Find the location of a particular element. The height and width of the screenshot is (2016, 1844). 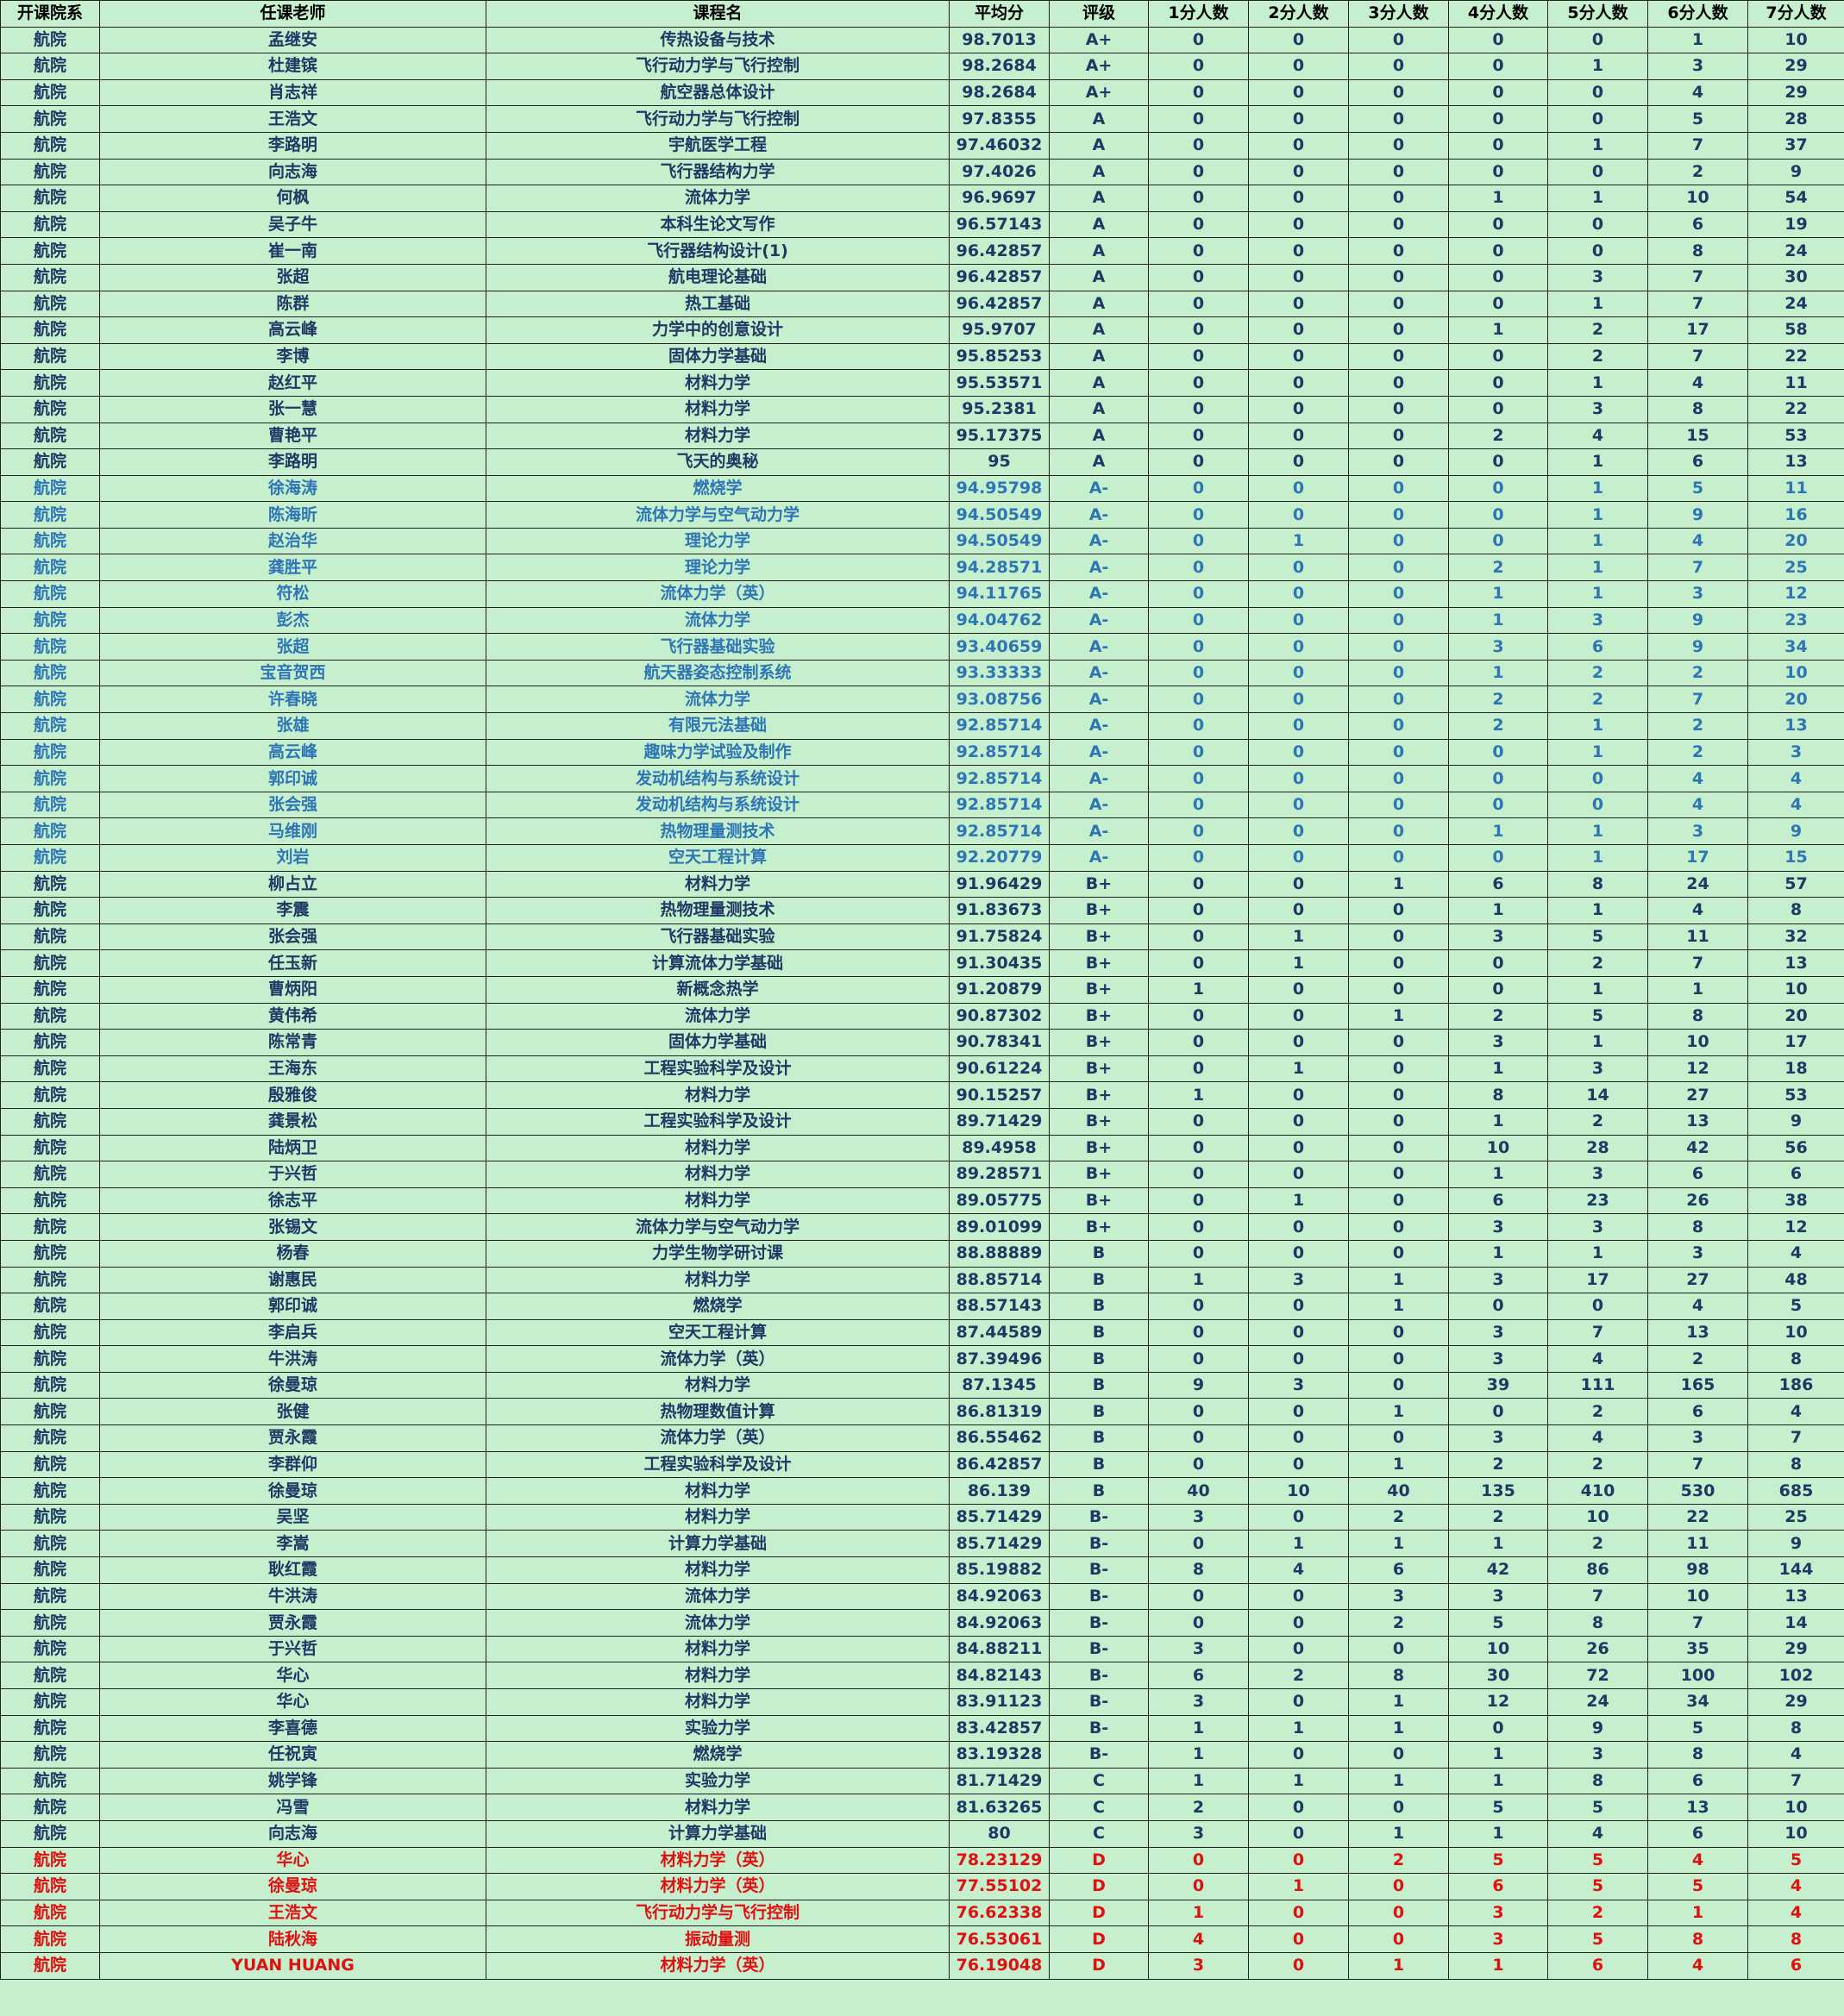

cell-count-1: 4 is located at coordinates (1198, 1939).